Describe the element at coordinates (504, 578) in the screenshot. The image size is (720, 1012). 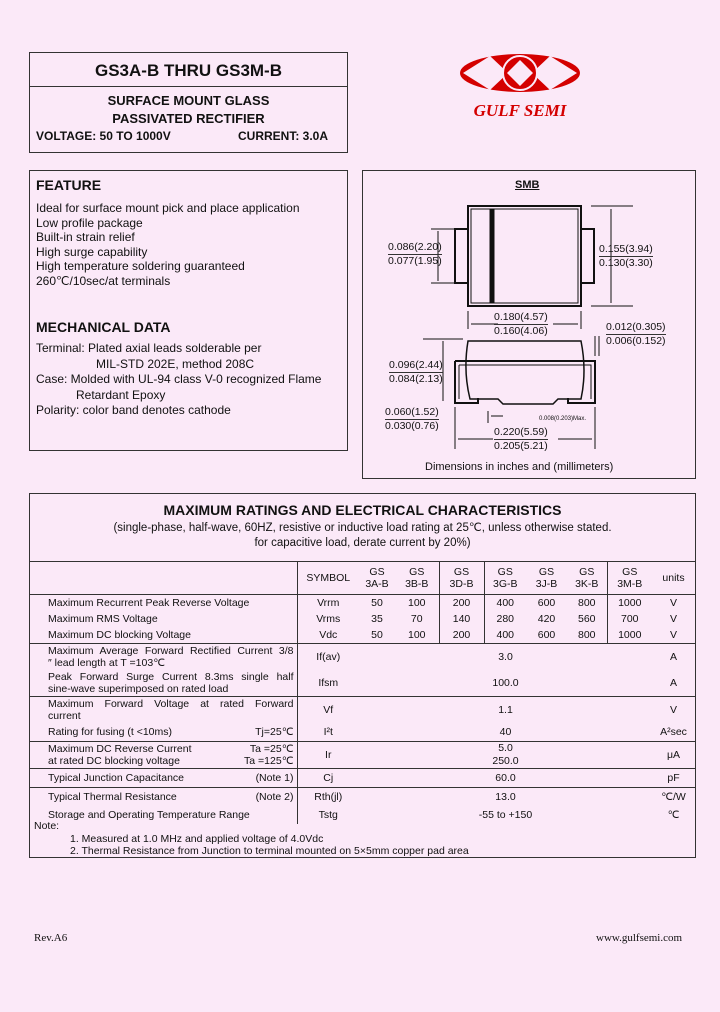
I see `part-header: GS 3G-B` at that location.